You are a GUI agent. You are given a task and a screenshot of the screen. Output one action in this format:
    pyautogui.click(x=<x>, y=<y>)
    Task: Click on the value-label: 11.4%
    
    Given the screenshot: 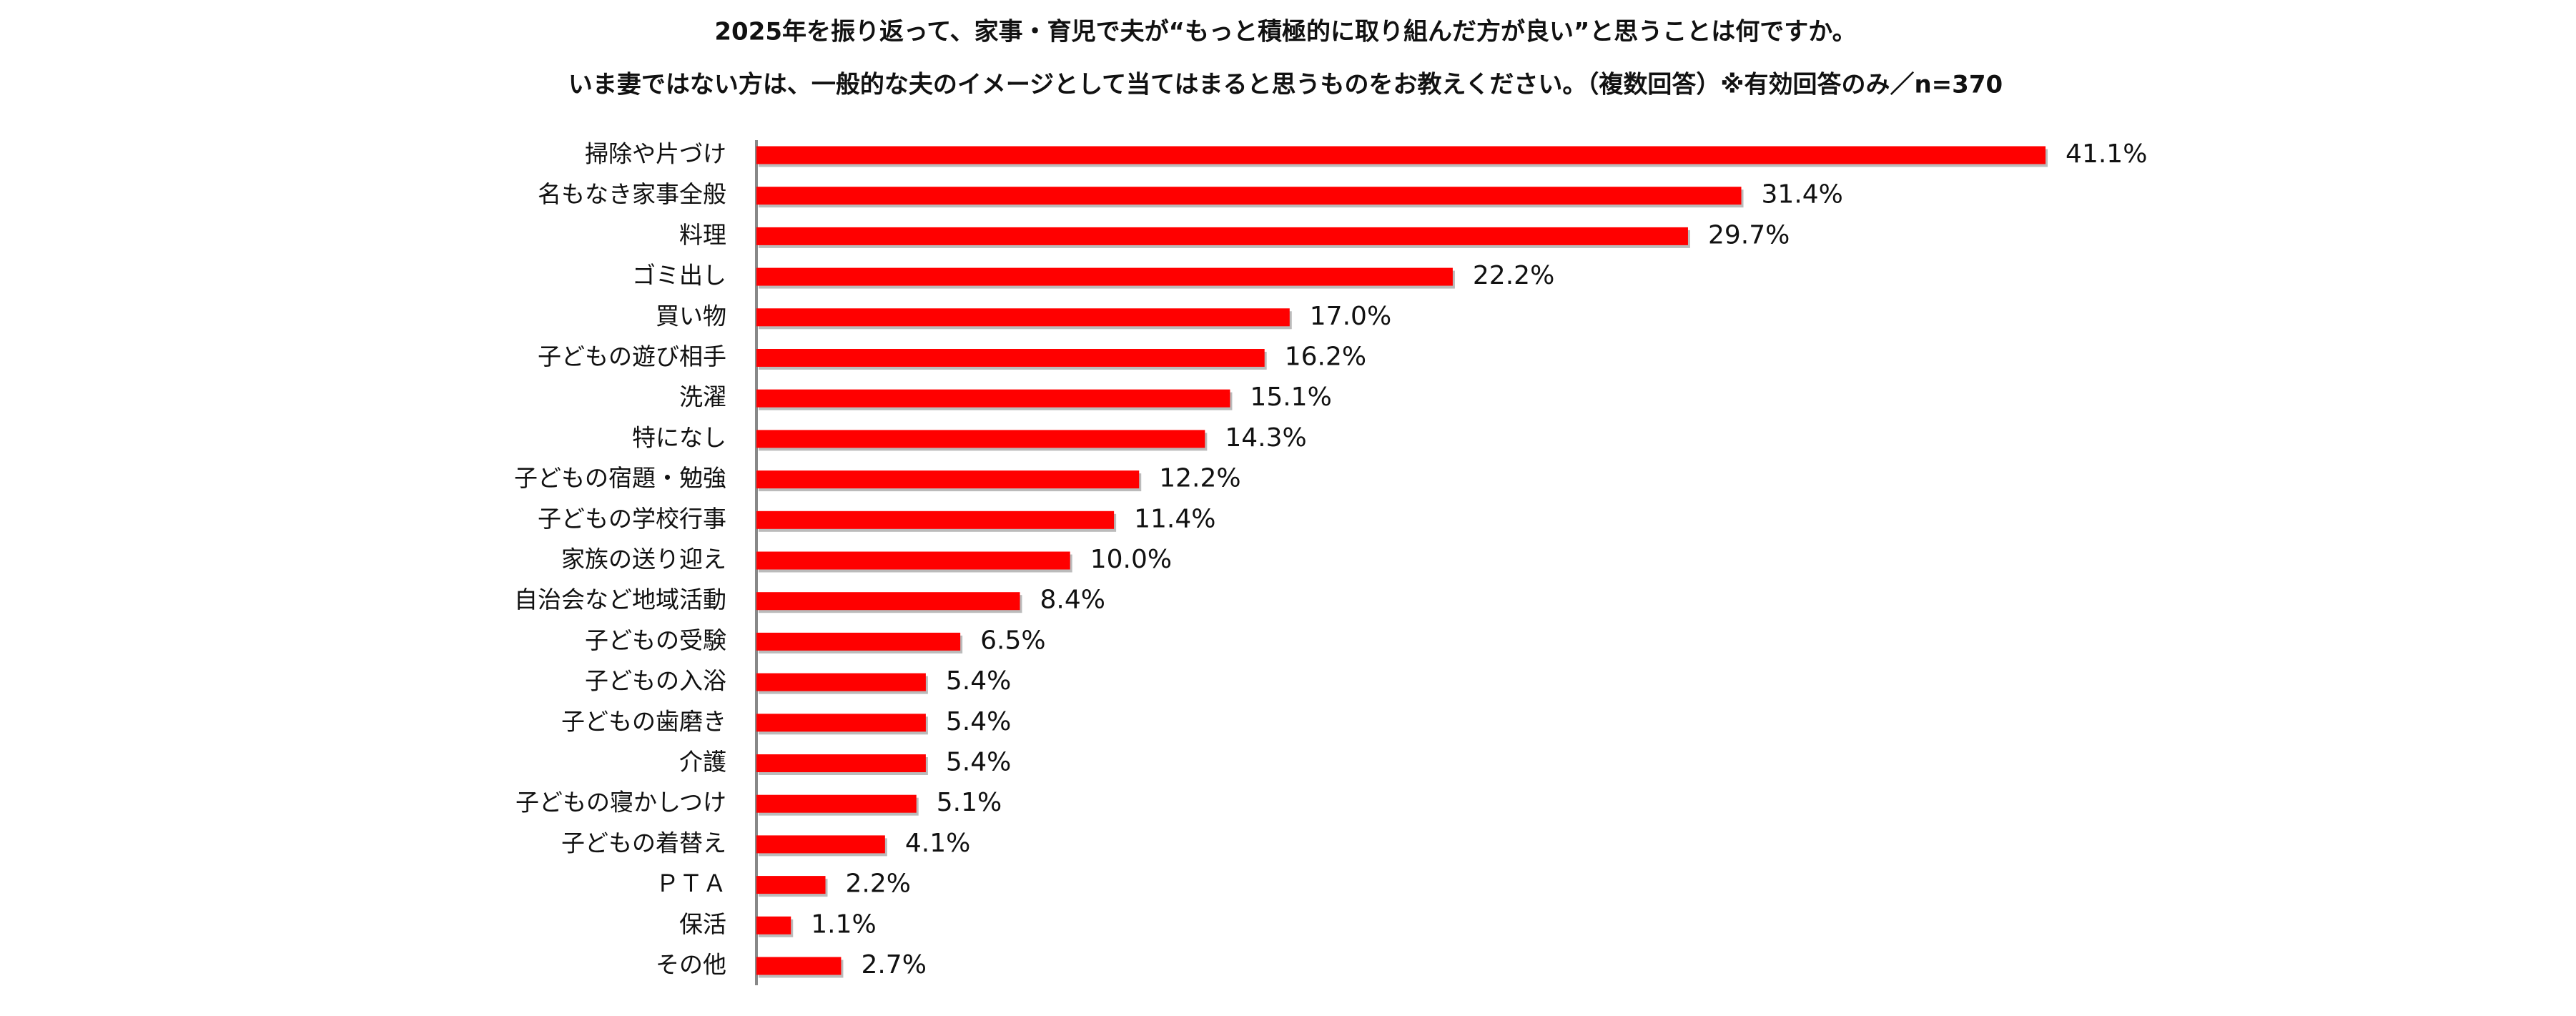 What is the action you would take?
    pyautogui.click(x=1174, y=518)
    